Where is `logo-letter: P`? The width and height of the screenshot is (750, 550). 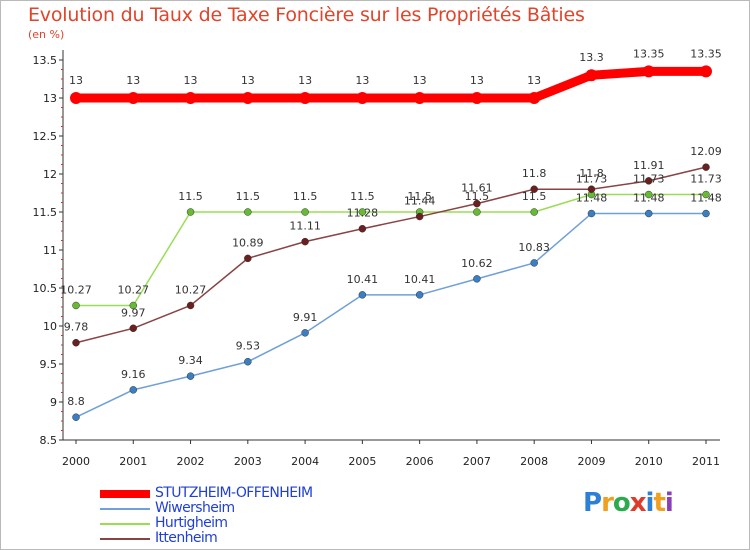
logo-letter: P is located at coordinates (592, 503).